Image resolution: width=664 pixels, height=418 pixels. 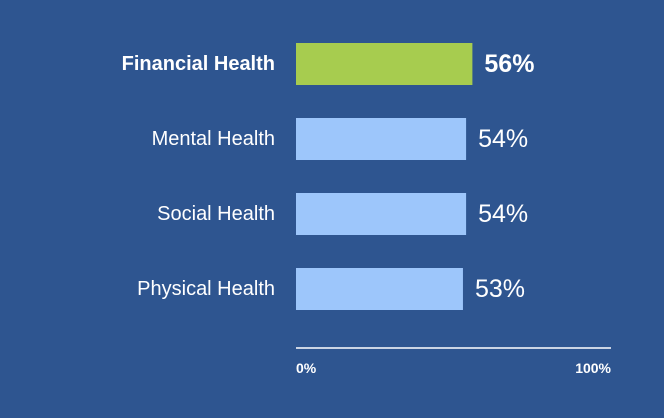 I want to click on bar-physical-health, so click(x=379, y=289).